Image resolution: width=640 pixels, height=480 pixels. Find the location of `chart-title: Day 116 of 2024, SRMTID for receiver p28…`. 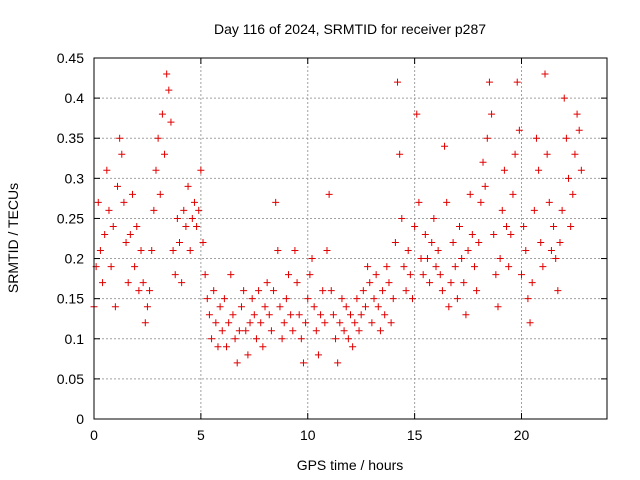

chart-title: Day 116 of 2024, SRMTID for receiver p28… is located at coordinates (350, 29).